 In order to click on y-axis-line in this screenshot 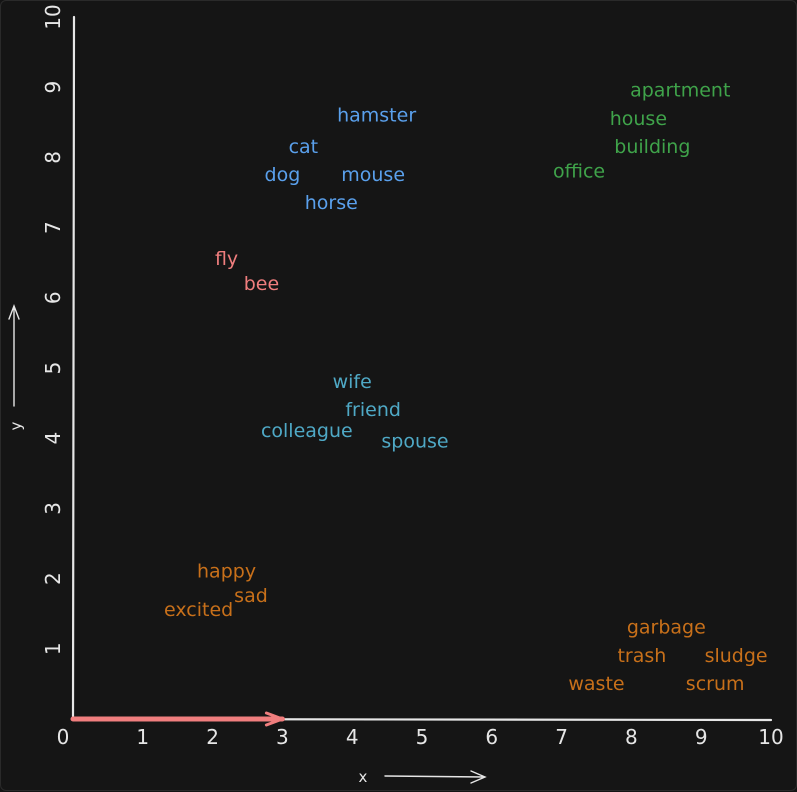, I will do `click(73, 368)`.